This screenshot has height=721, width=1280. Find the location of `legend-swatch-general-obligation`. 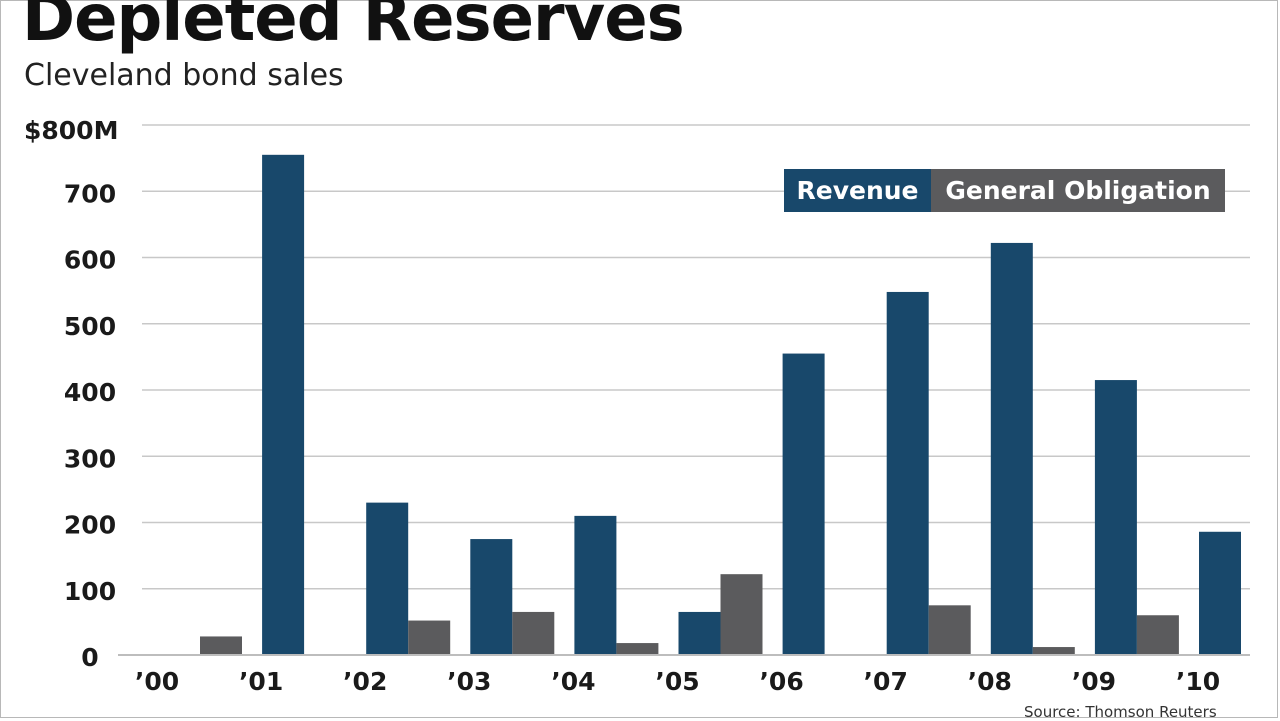

legend-swatch-general-obligation is located at coordinates (1078, 190).